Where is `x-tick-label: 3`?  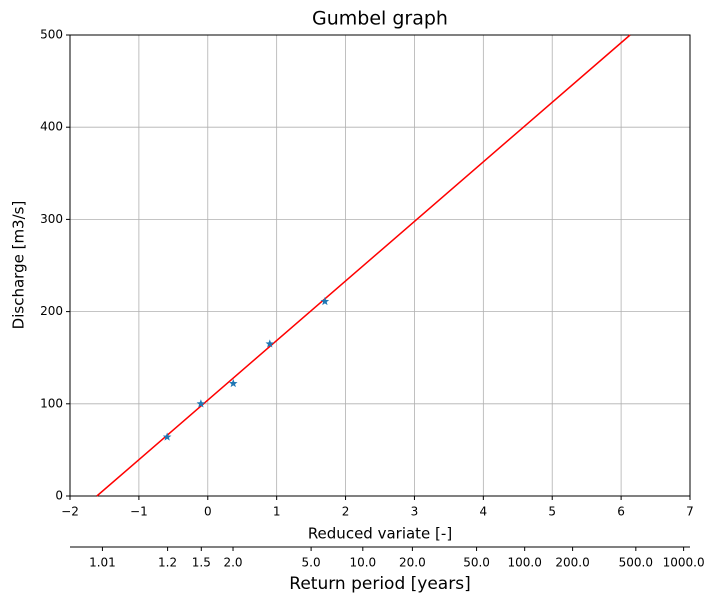 x-tick-label: 3 is located at coordinates (415, 512).